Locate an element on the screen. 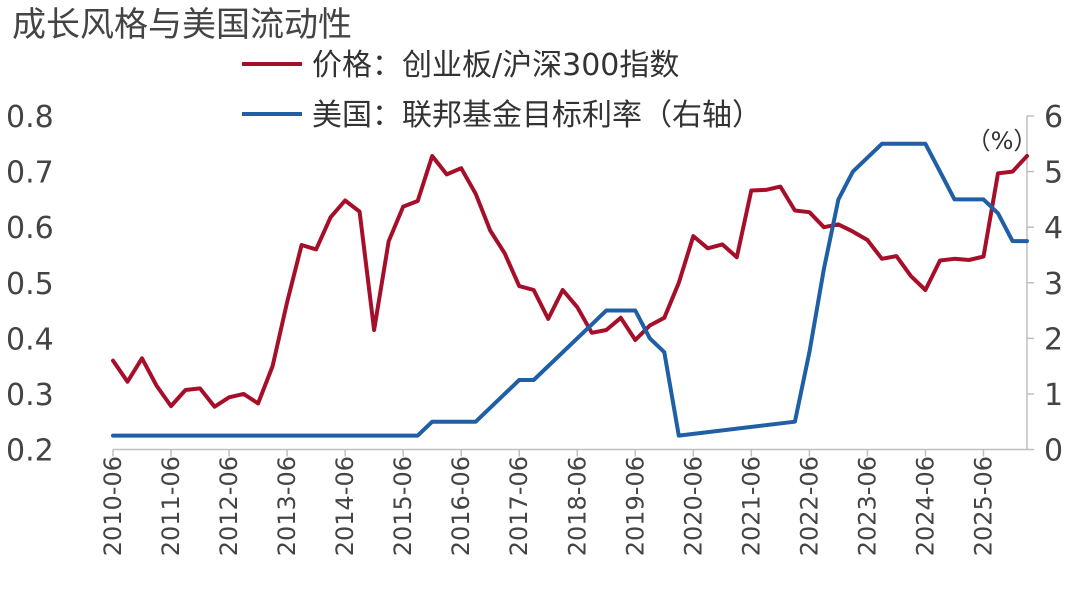 The image size is (1080, 606). right-tick-label-3: 3 is located at coordinates (1053, 284).